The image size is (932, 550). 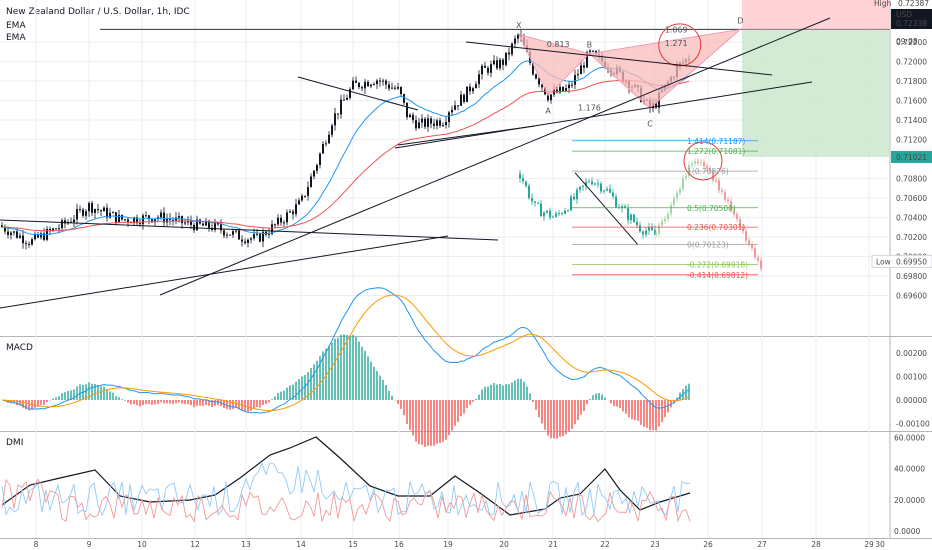 What do you see at coordinates (142, 544) in the screenshot?
I see `time-tick-2: 10` at bounding box center [142, 544].